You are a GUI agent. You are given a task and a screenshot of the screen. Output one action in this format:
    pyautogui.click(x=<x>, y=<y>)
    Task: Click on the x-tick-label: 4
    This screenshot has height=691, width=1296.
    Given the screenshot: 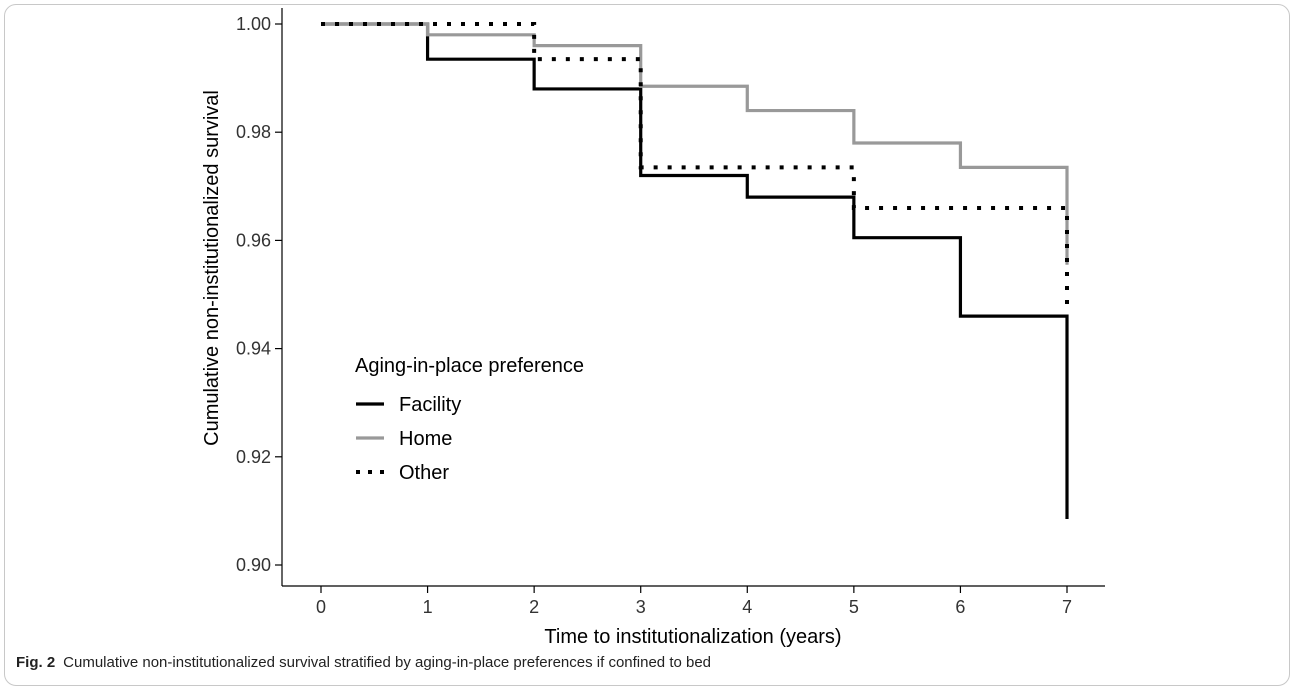 What is the action you would take?
    pyautogui.click(x=747, y=607)
    